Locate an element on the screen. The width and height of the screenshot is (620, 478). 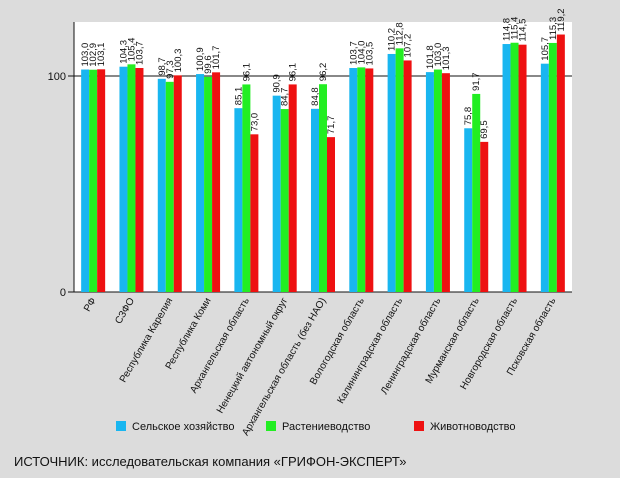
bar-value-label: 91,7 is located at coordinates (476, 81).